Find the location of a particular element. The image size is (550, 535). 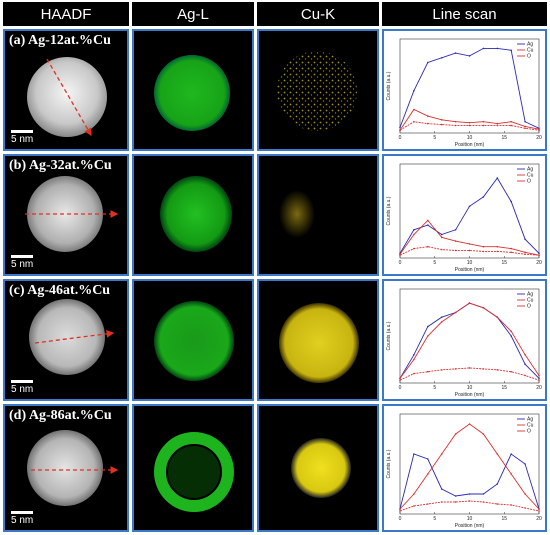

sample-label: (a) Ag-12at.%Cu is located at coordinates (60, 40).